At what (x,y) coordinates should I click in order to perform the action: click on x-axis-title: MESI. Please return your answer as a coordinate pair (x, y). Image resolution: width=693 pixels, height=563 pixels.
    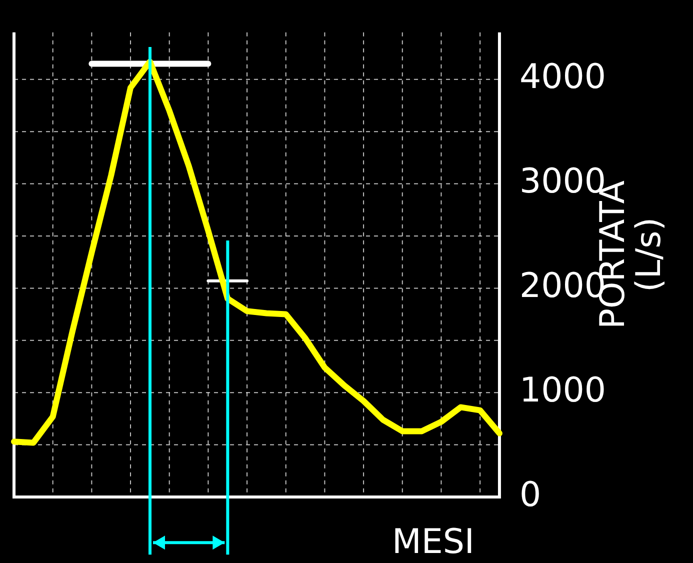
    Looking at the image, I should click on (433, 542).